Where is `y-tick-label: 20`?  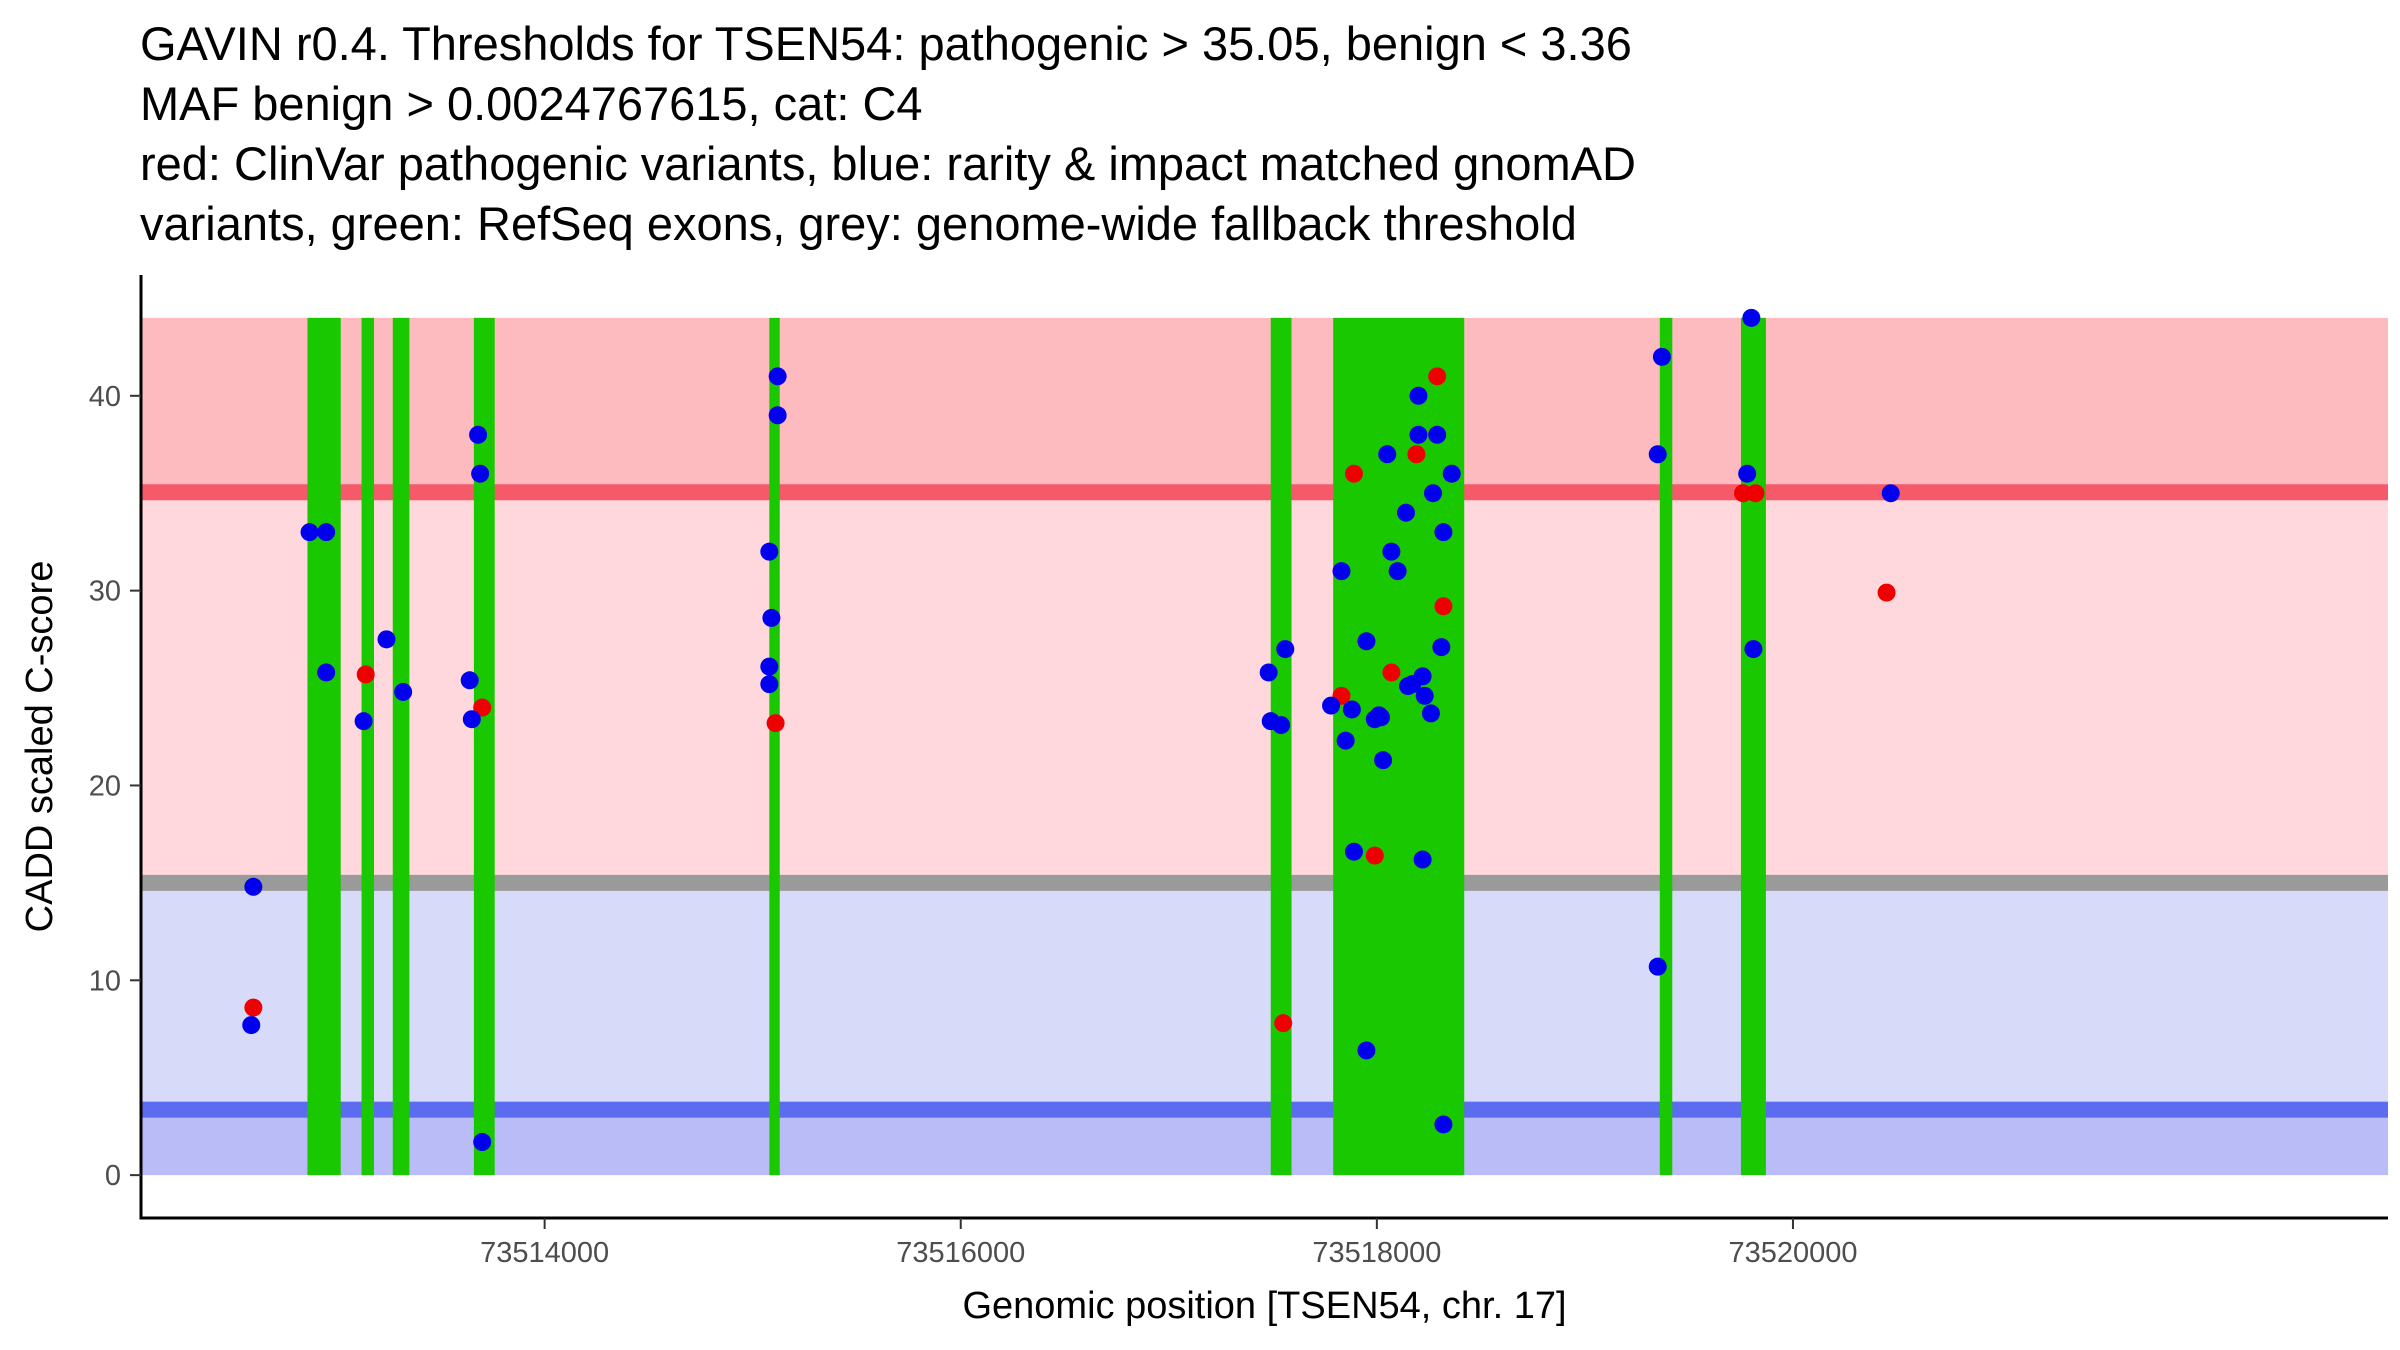 y-tick-label: 20 is located at coordinates (105, 786).